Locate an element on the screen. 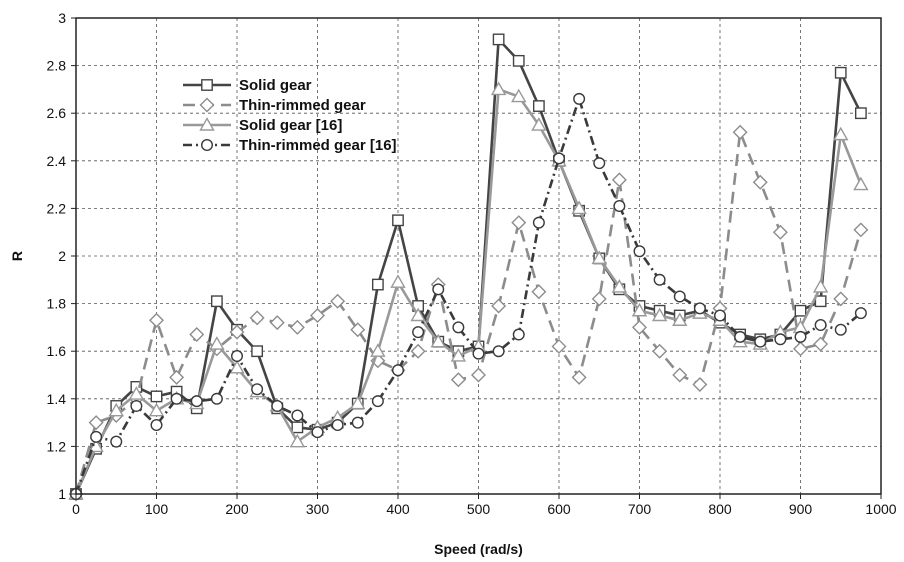 The height and width of the screenshot is (562, 904). x-tick-label: 800 is located at coordinates (720, 509).